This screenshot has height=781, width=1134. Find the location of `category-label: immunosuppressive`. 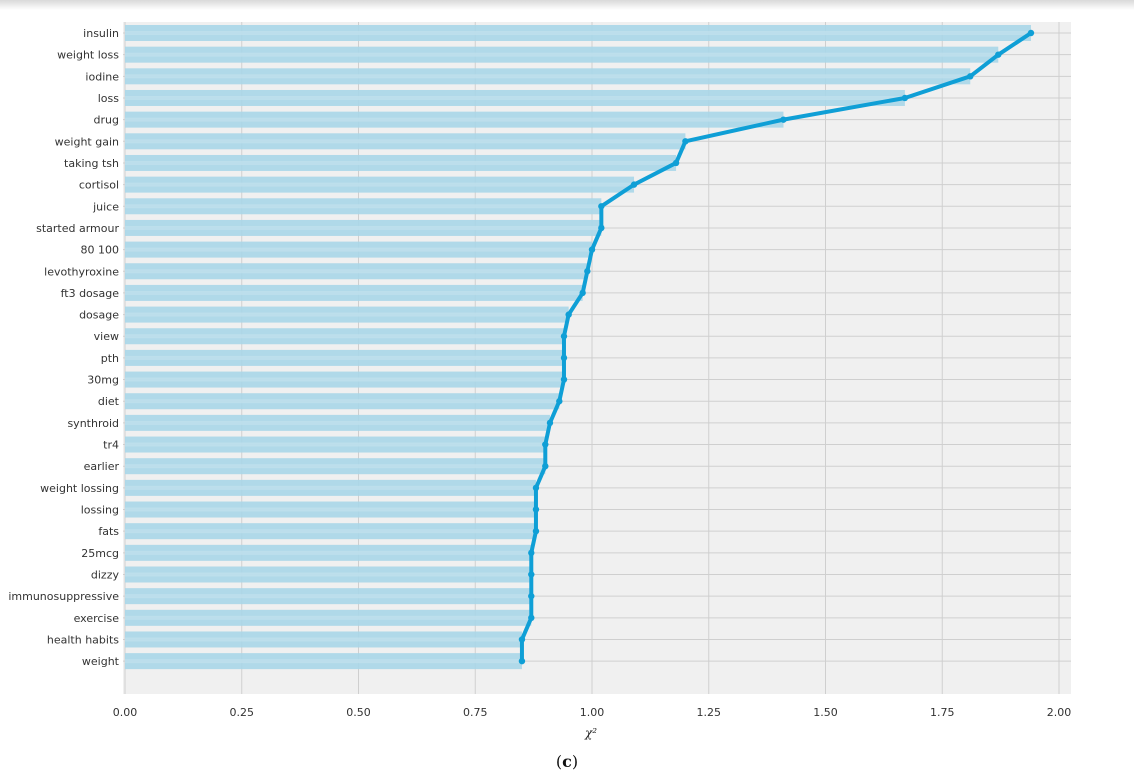

category-label: immunosuppressive is located at coordinates (63, 596).